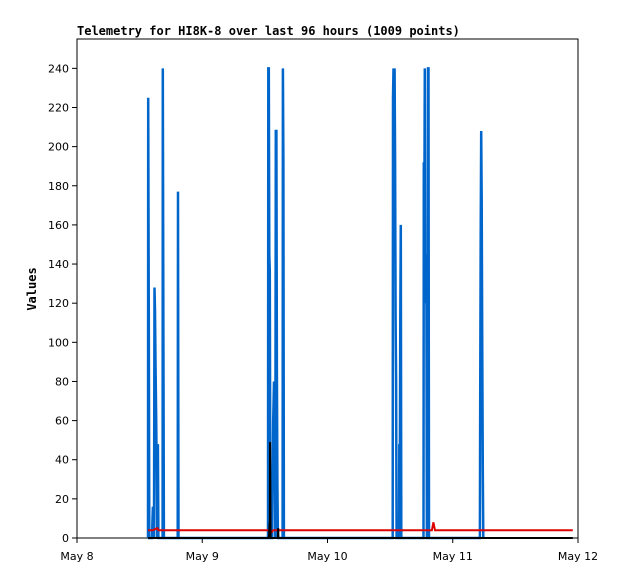 Image resolution: width=618 pixels, height=579 pixels. I want to click on x-tick-label: May 10, so click(327, 556).